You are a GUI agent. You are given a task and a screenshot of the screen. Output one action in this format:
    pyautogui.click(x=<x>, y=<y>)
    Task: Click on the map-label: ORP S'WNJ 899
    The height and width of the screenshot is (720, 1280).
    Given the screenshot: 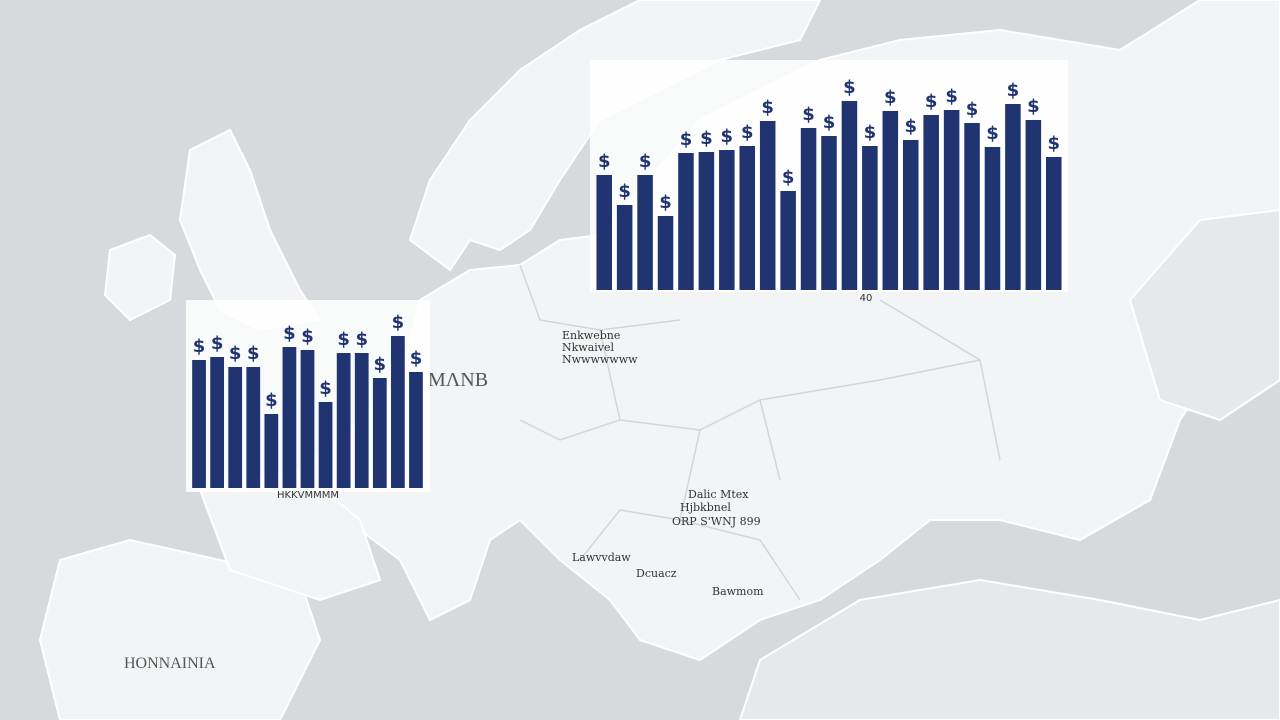 What is the action you would take?
    pyautogui.click(x=716, y=521)
    